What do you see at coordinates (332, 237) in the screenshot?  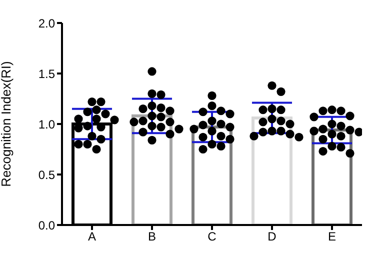 I see `x-tick-label: E` at bounding box center [332, 237].